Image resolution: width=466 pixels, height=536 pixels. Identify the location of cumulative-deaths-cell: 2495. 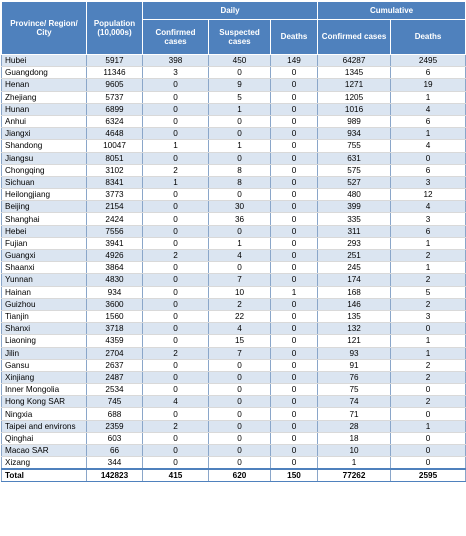
(428, 61).